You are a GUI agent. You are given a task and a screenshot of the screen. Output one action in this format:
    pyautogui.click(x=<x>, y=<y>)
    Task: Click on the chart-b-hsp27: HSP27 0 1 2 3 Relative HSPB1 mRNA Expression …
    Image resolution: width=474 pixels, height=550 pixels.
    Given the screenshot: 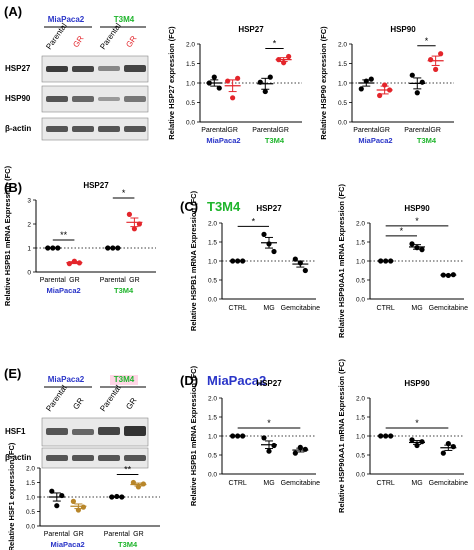 What is the action you would take?
    pyautogui.click(x=79, y=235)
    